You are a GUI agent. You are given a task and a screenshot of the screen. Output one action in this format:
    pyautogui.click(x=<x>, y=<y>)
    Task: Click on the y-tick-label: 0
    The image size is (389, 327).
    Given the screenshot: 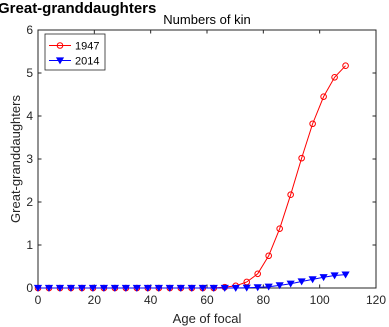 What is the action you would take?
    pyautogui.click(x=29, y=288)
    